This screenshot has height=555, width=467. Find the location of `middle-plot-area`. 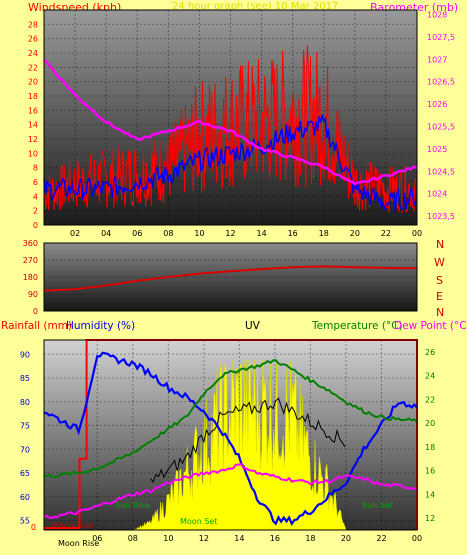

middle-plot-area is located at coordinates (230, 277).